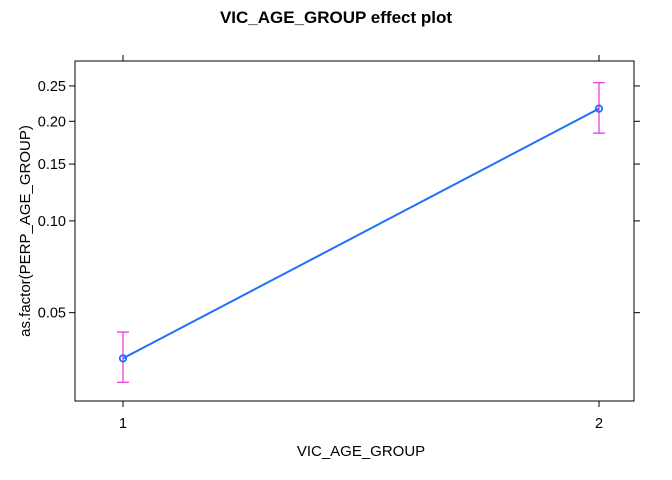 The image size is (672, 480). I want to click on x-tick-label: 1, so click(123, 424).